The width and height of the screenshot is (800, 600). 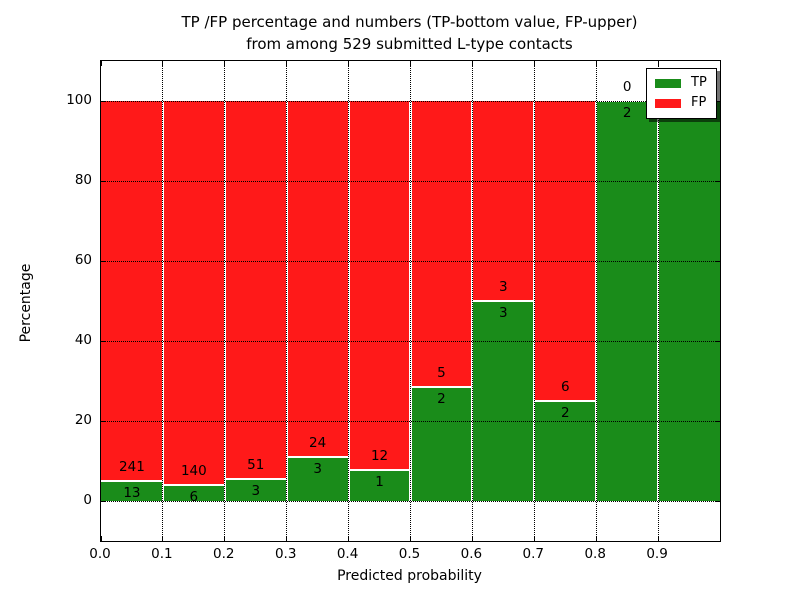 What do you see at coordinates (379, 456) in the screenshot?
I see `bar-count-label-fp: 12` at bounding box center [379, 456].